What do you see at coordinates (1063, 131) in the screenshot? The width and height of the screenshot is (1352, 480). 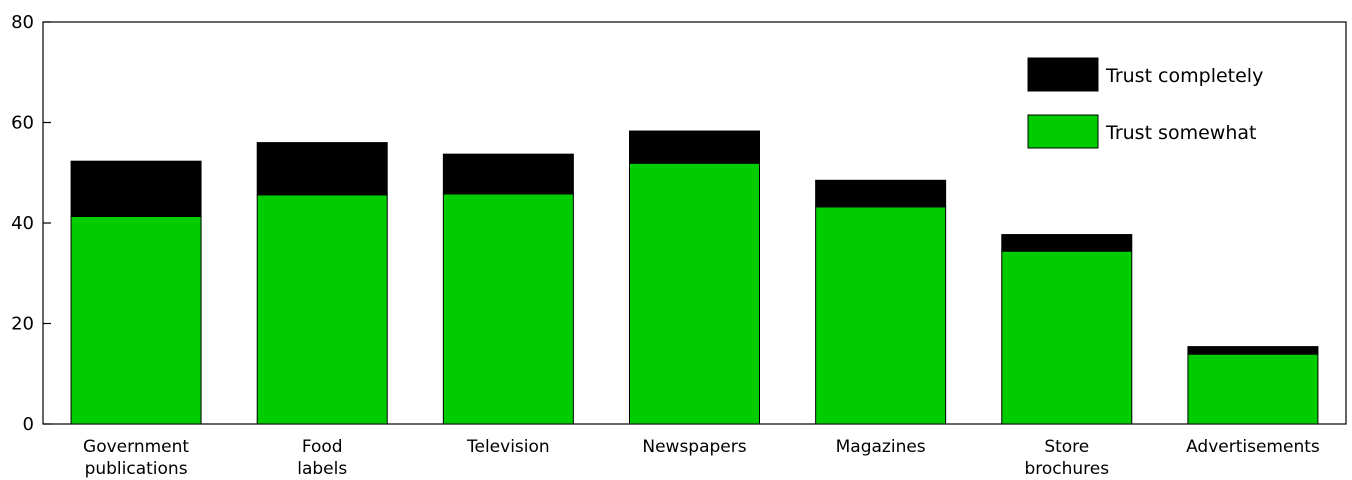 I see `legend-swatch-trust-somewhat` at bounding box center [1063, 131].